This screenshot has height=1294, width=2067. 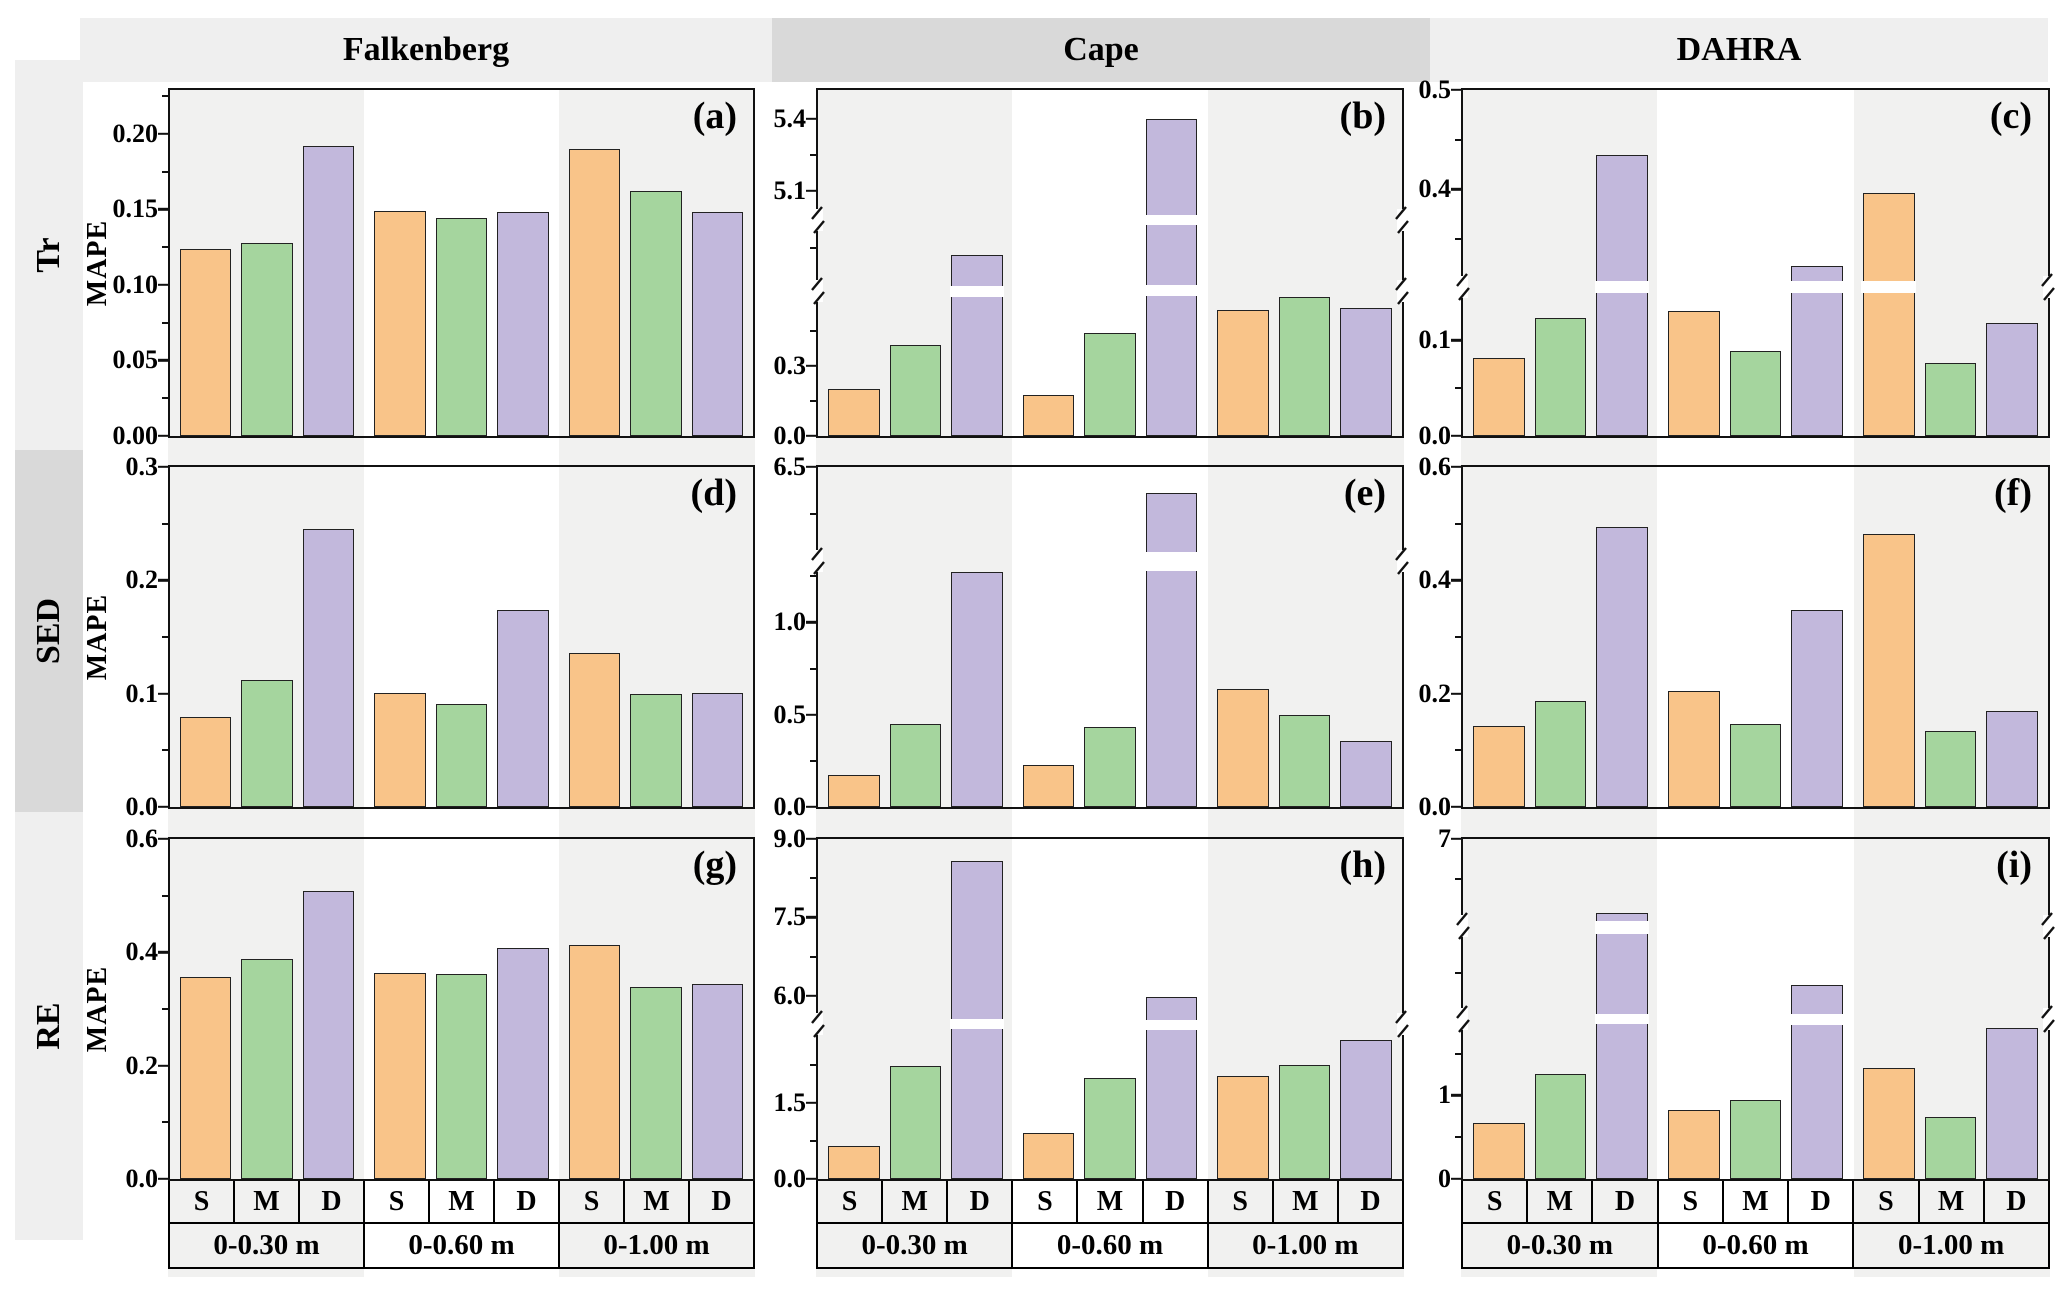 I want to click on depth-cell-label: 0-0.30 m, so click(x=1559, y=1245).